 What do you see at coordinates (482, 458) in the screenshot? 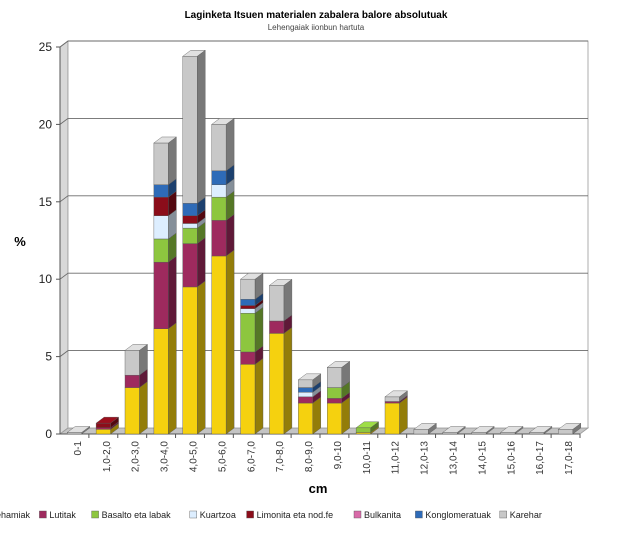
I see `x-tick-label: 14,0-15` at bounding box center [482, 458].